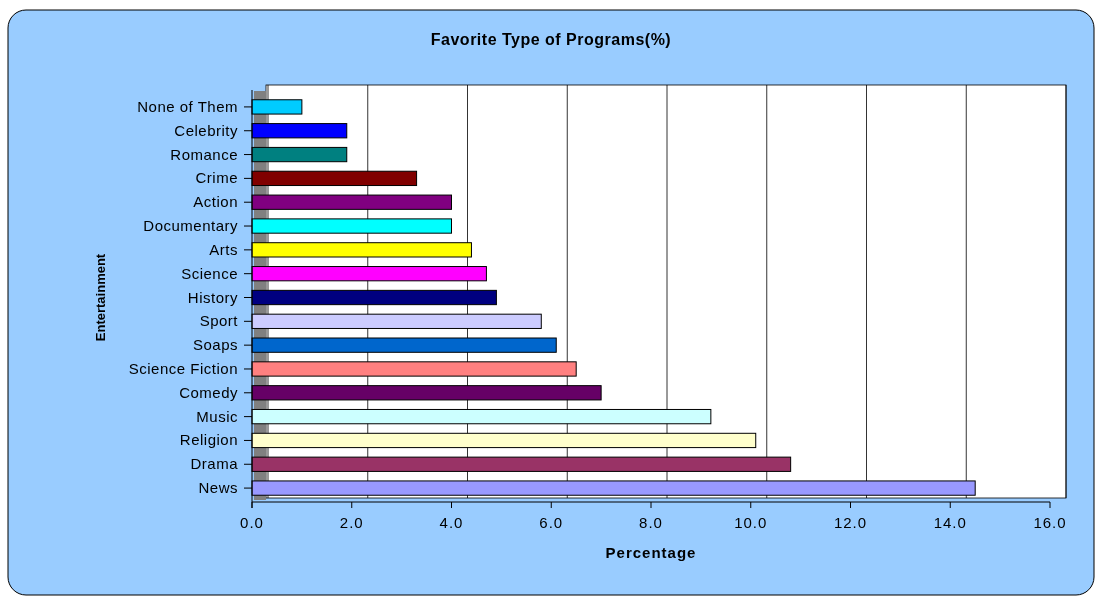 The width and height of the screenshot is (1102, 599). Describe the element at coordinates (214, 464) in the screenshot. I see `y-tick-label: Drama` at that location.